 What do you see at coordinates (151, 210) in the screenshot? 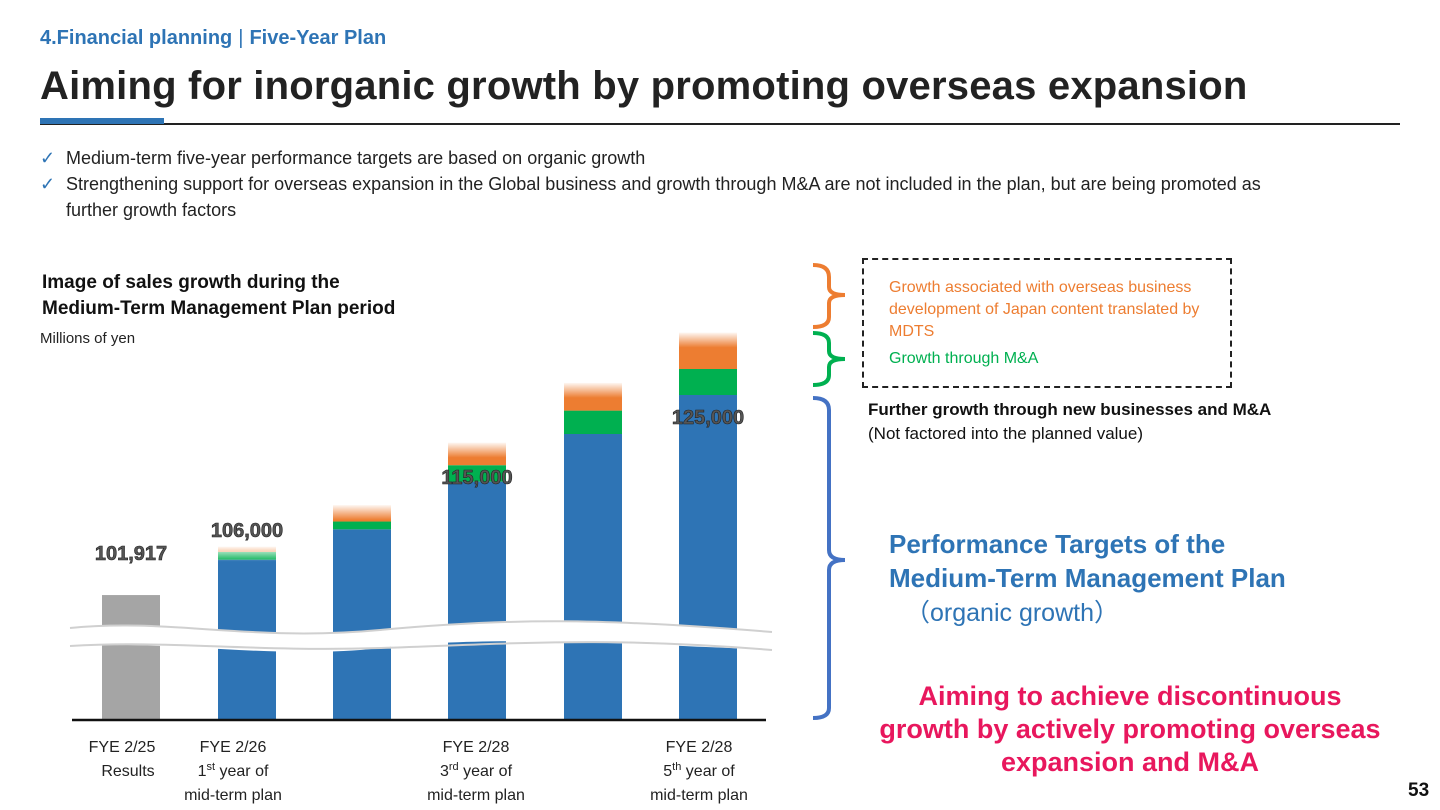
I see `bullet-text-continuation: further growth factors` at bounding box center [151, 210].